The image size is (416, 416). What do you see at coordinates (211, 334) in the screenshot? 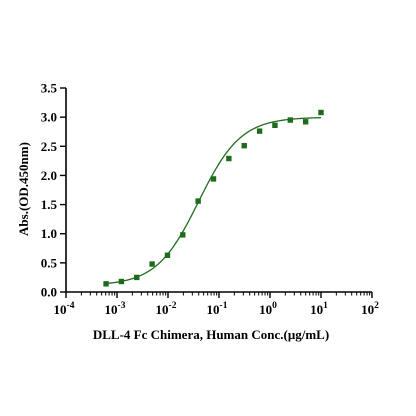
I see `x-axis-title: DLL-4 Fc Chimera, Human Conc.(μg/mL)` at bounding box center [211, 334].